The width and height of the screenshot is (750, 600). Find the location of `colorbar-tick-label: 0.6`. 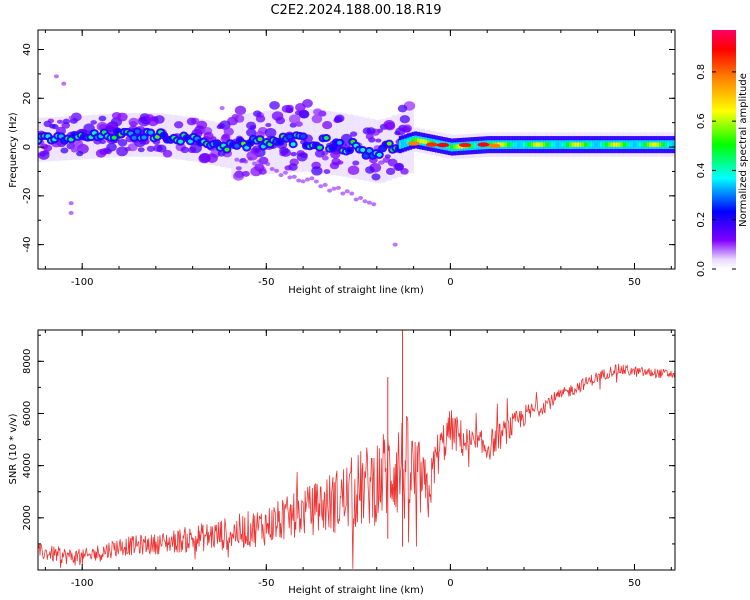

colorbar-tick-label: 0.6 is located at coordinates (701, 121).